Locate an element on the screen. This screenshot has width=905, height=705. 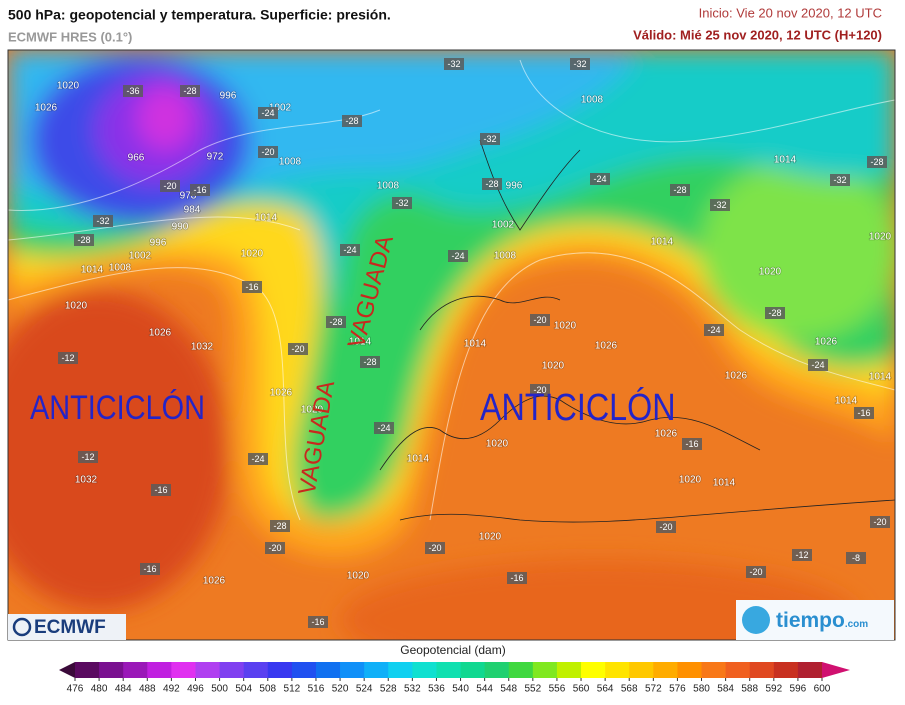
colorbar-tick-label: 572 is located at coordinates (653, 689).